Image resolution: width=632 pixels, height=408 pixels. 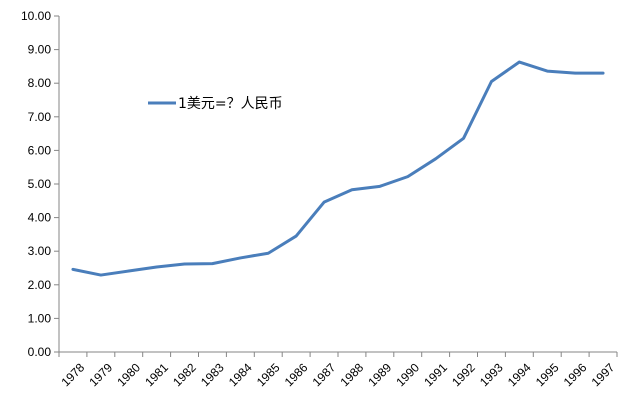 I want to click on y-tick-label: 8.00, so click(x=40, y=83).